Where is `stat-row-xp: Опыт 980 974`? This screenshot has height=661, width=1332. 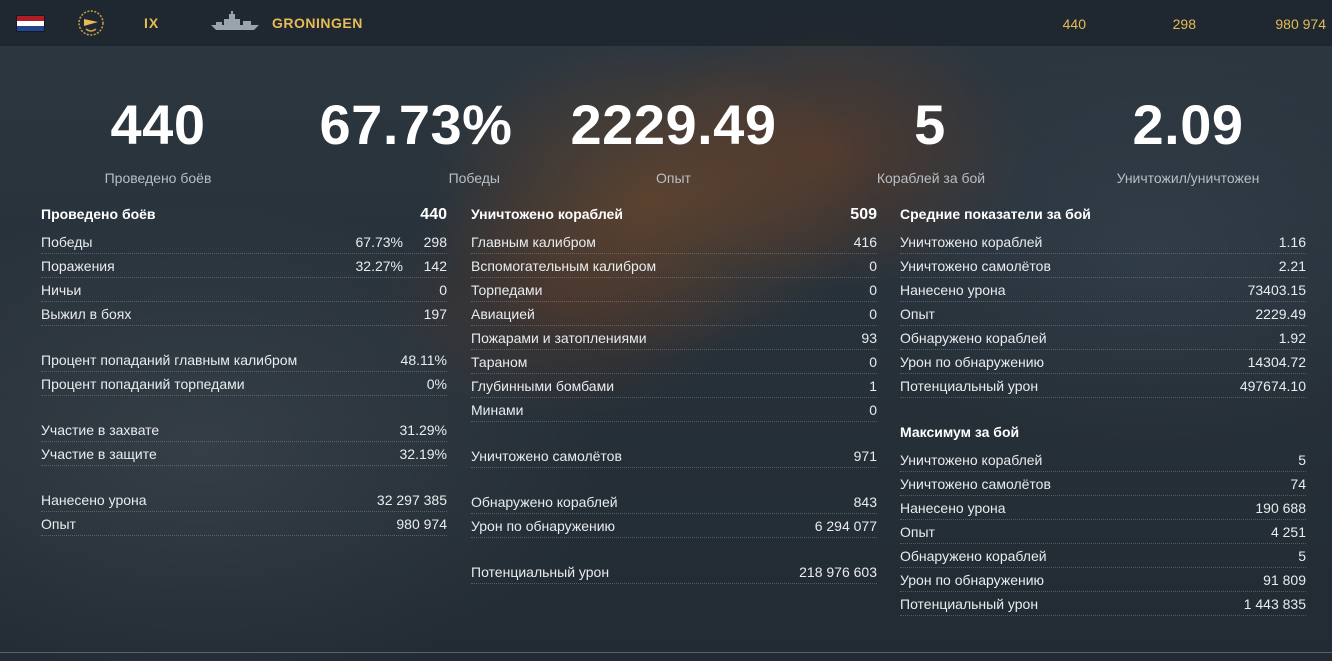 stat-row-xp: Опыт 980 974 is located at coordinates (244, 524).